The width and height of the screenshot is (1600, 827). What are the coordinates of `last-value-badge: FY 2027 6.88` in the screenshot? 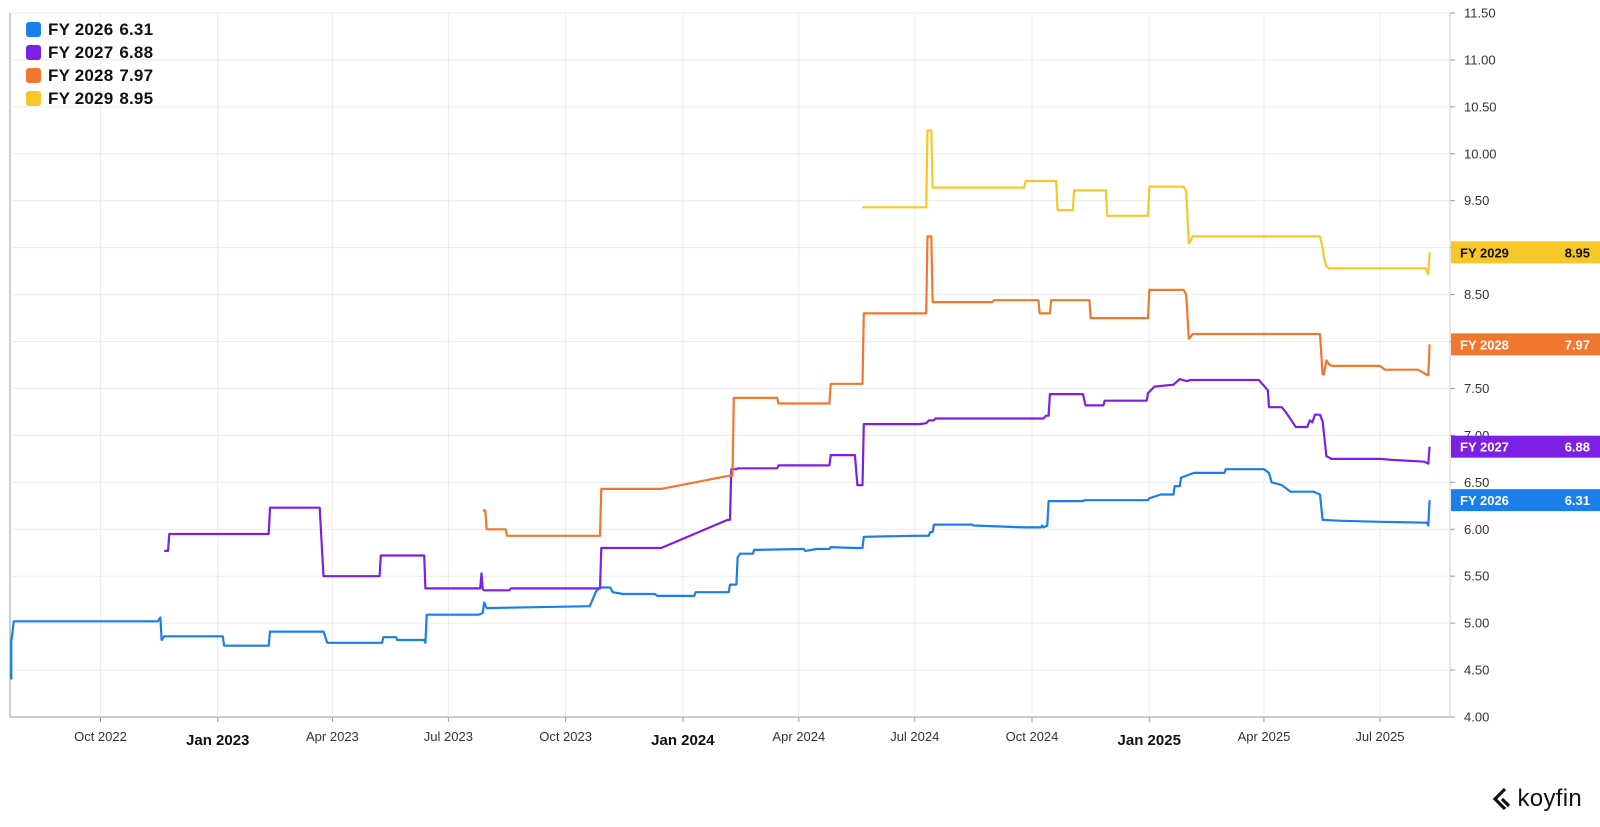 It's located at (1525, 446).